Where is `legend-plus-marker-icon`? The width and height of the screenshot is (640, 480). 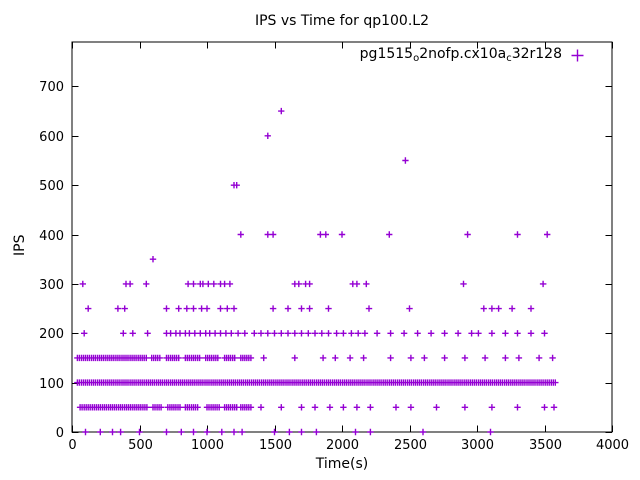 legend-plus-marker-icon is located at coordinates (577, 55).